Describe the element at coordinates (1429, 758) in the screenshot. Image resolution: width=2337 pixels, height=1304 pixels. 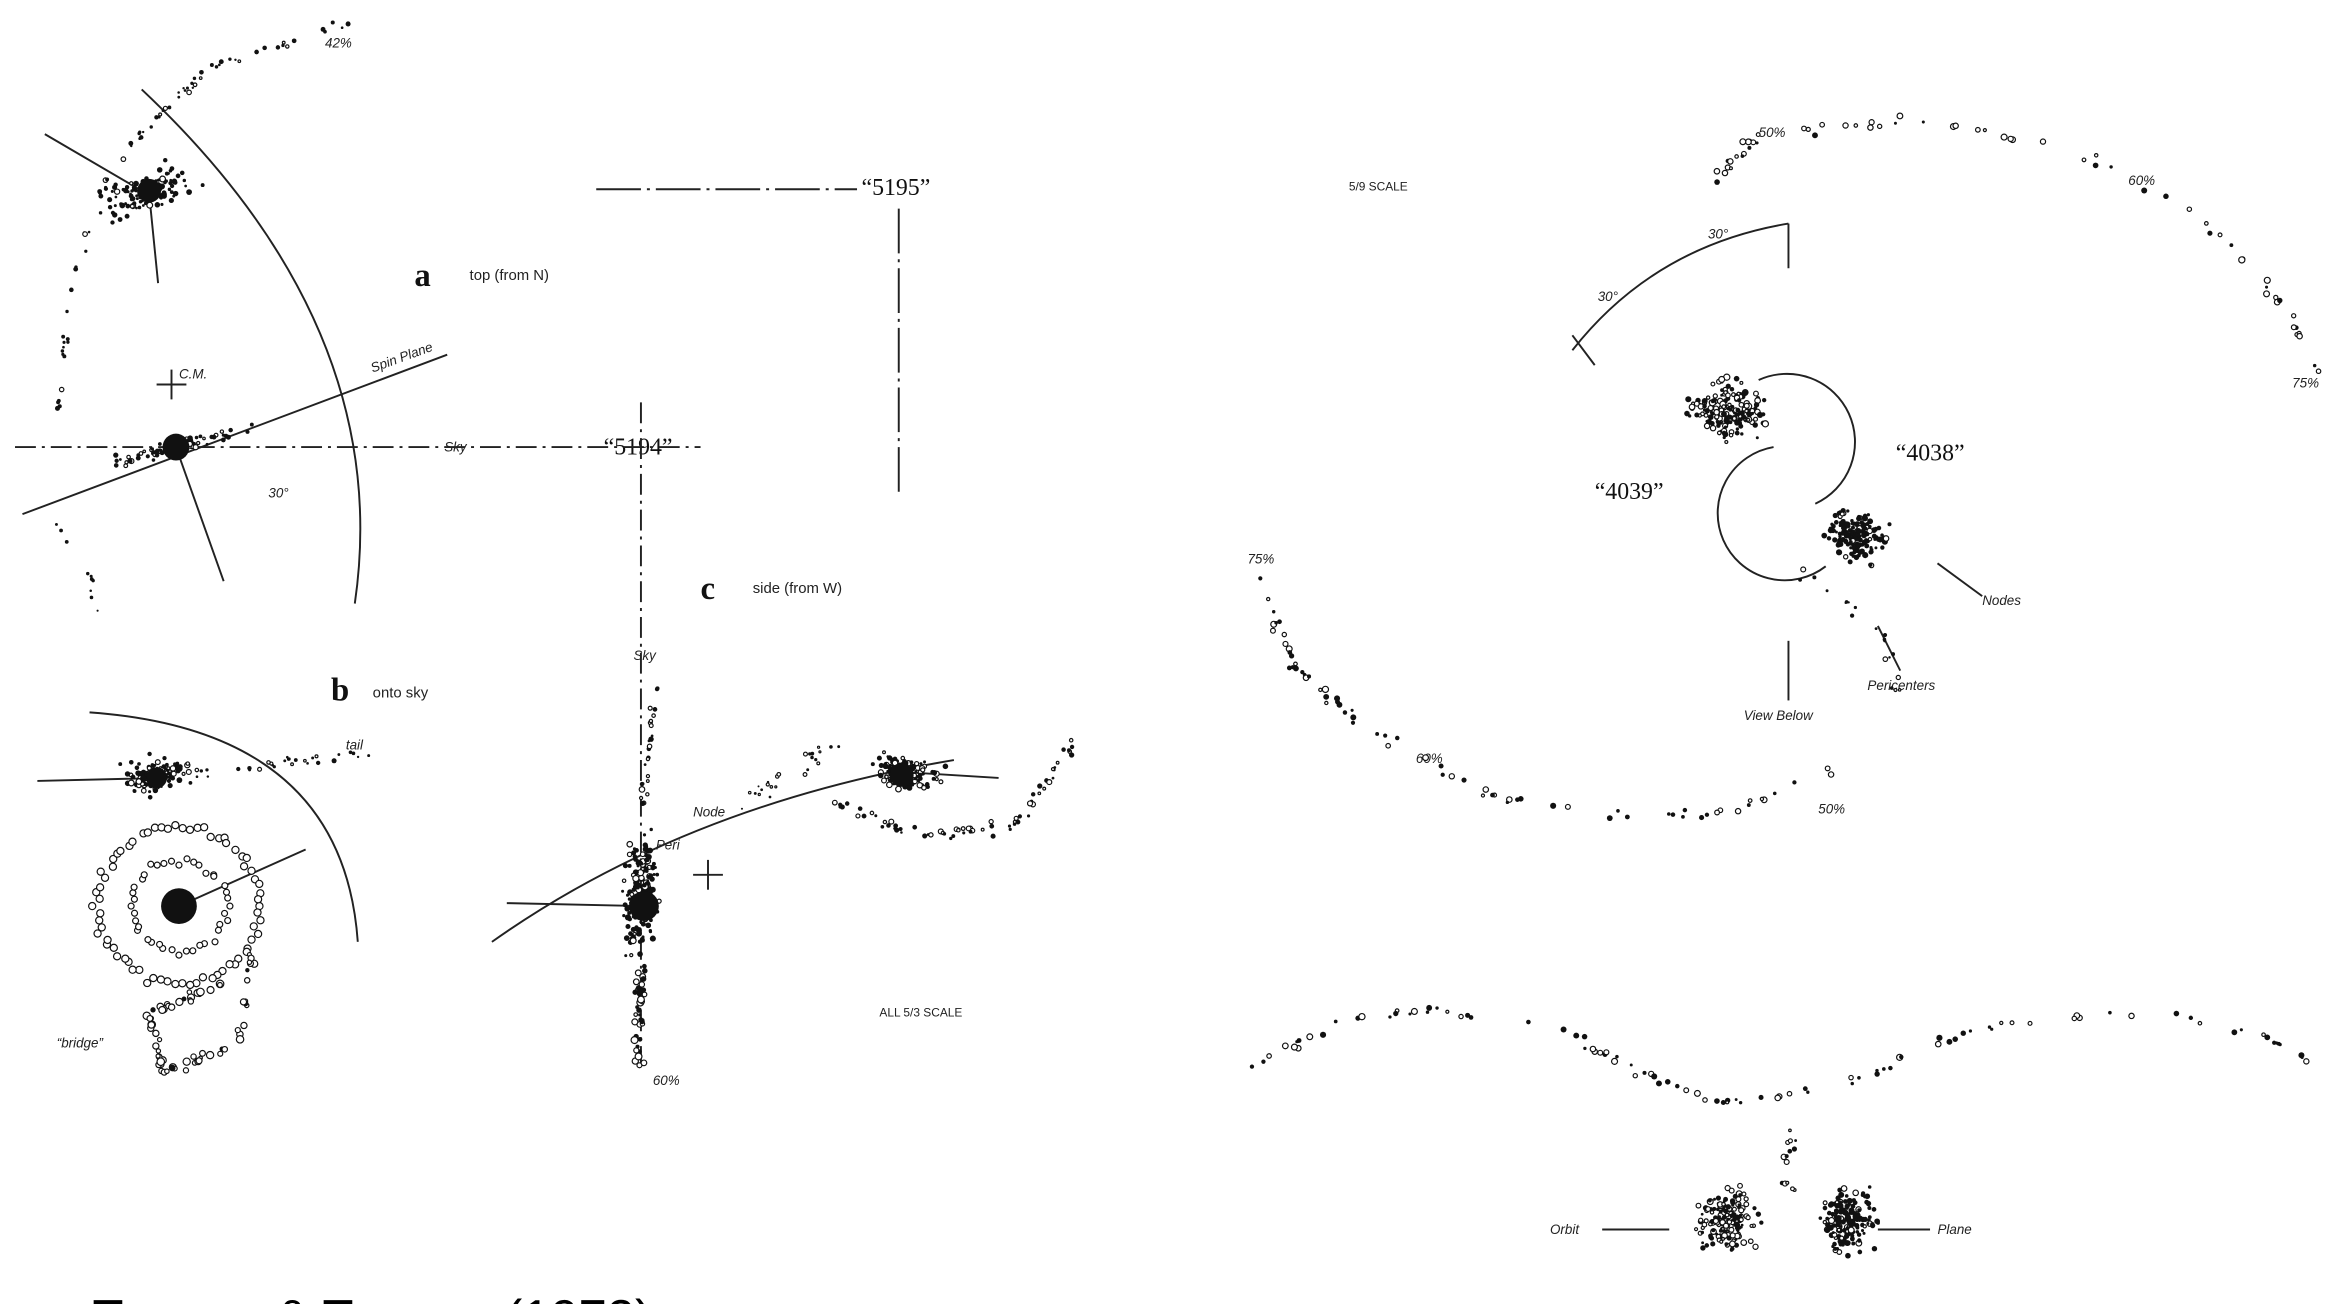
I see `label: 60%` at that location.